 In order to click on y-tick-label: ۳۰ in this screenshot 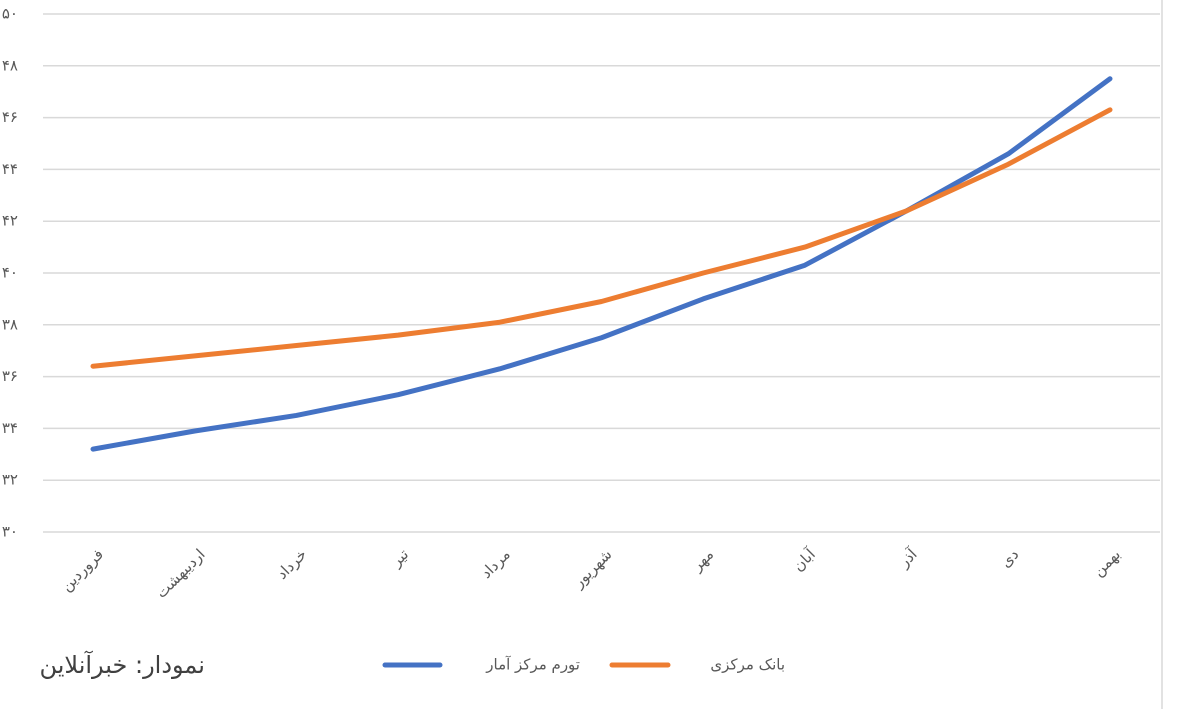, I will do `click(10, 532)`.